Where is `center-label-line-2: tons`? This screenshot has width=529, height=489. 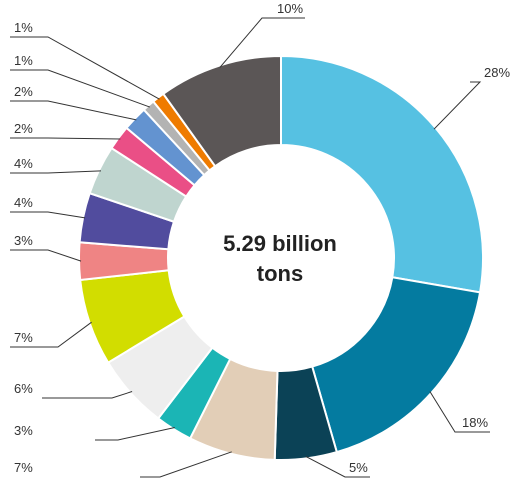 center-label-line-2: tons is located at coordinates (280, 273).